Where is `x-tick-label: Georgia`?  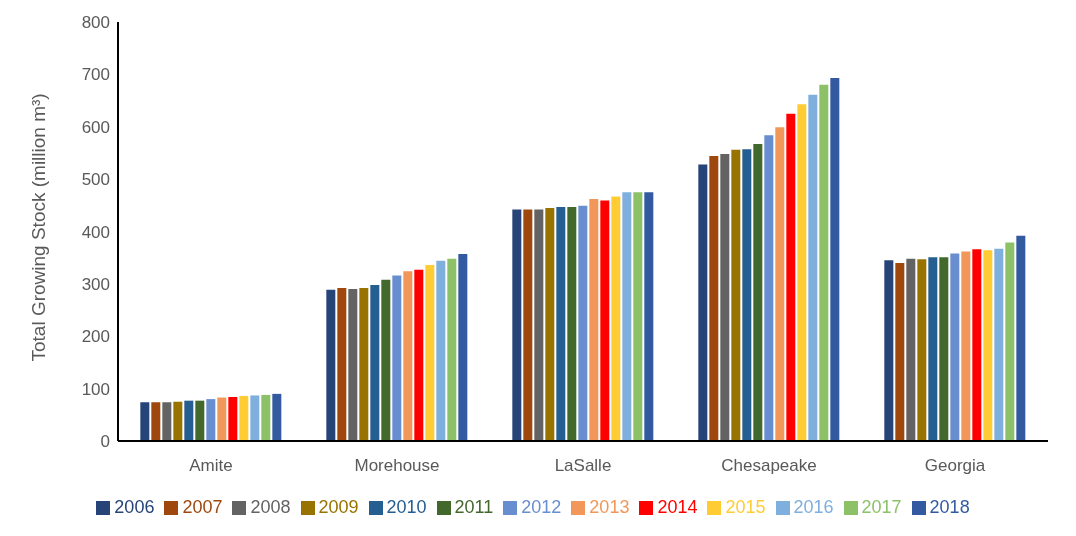
x-tick-label: Georgia is located at coordinates (955, 466).